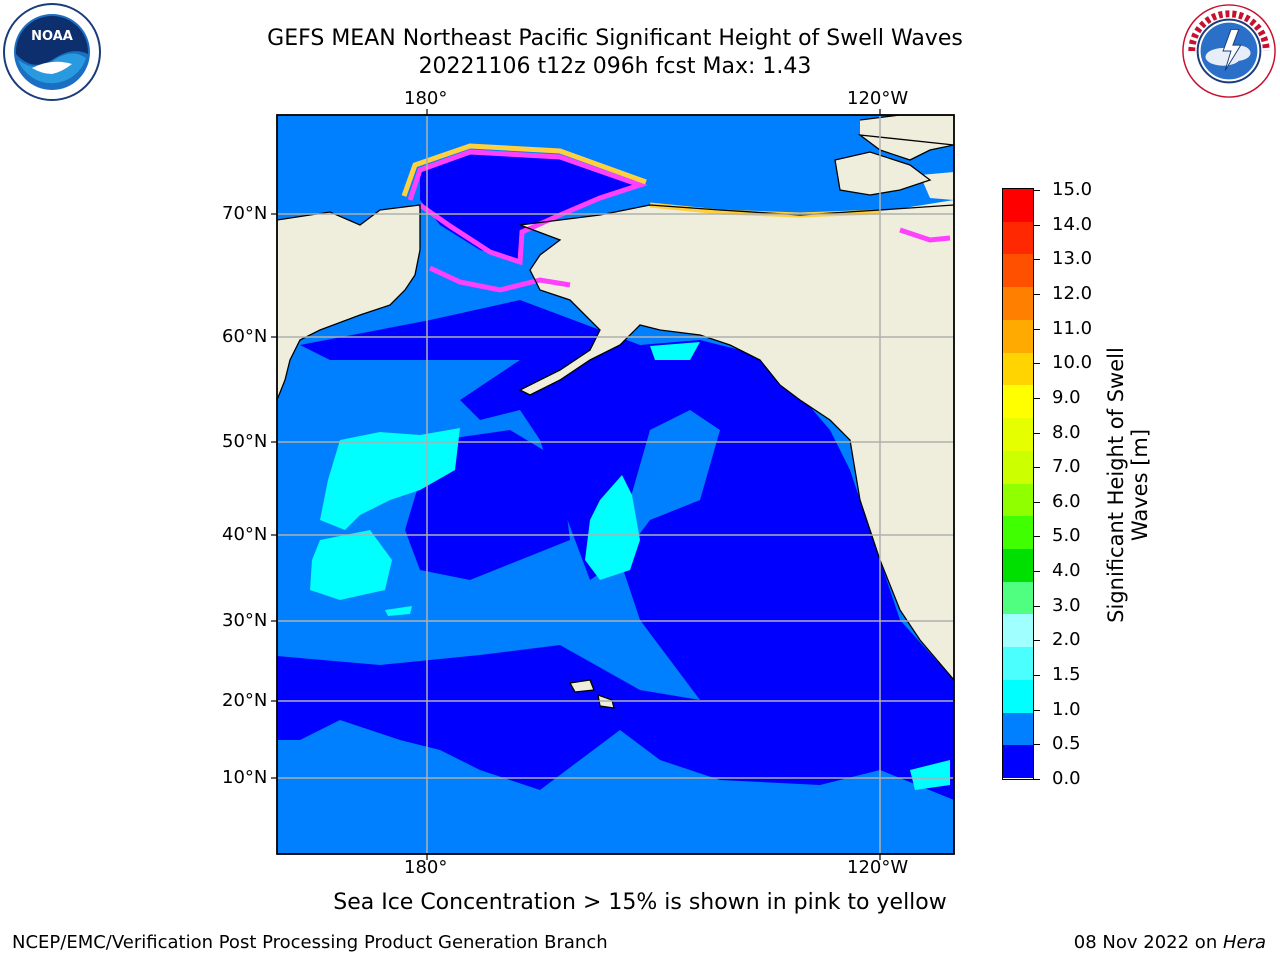  Describe the element at coordinates (1128, 485) in the screenshot. I see `colorbar-title: Significant Height of Swell Waves [m]` at that location.